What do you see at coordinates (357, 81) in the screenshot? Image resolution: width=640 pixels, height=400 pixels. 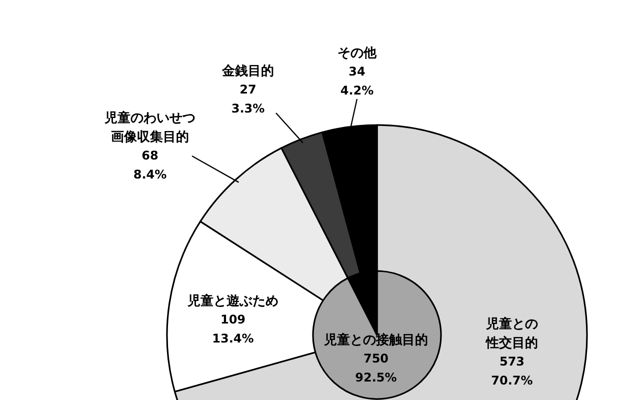 I see `data-label: 34 4.2%` at bounding box center [357, 81].